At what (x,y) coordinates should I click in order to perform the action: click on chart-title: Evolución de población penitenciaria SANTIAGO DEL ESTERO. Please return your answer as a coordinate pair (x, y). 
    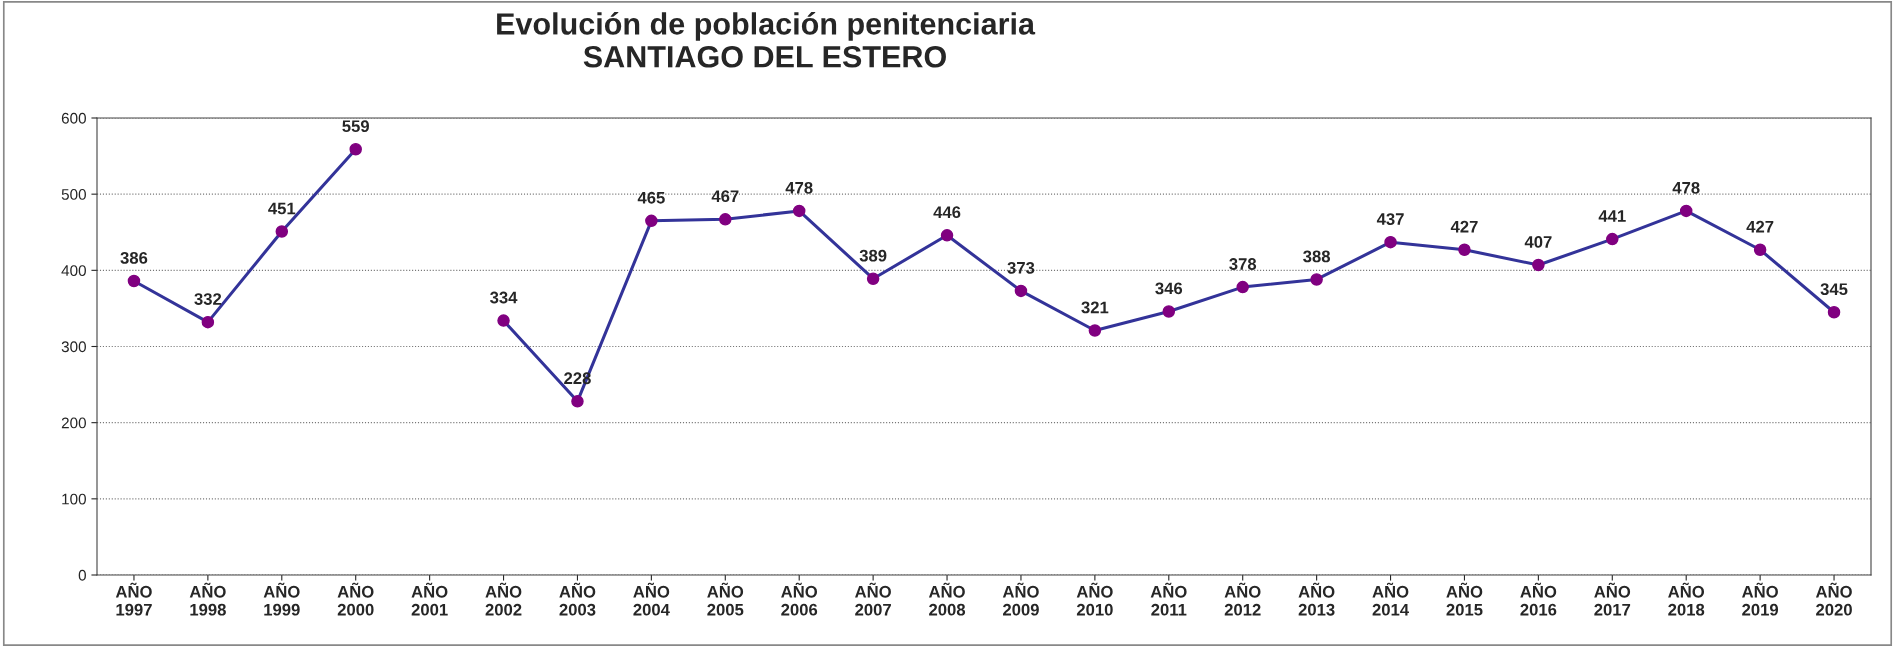
    Looking at the image, I should click on (766, 40).